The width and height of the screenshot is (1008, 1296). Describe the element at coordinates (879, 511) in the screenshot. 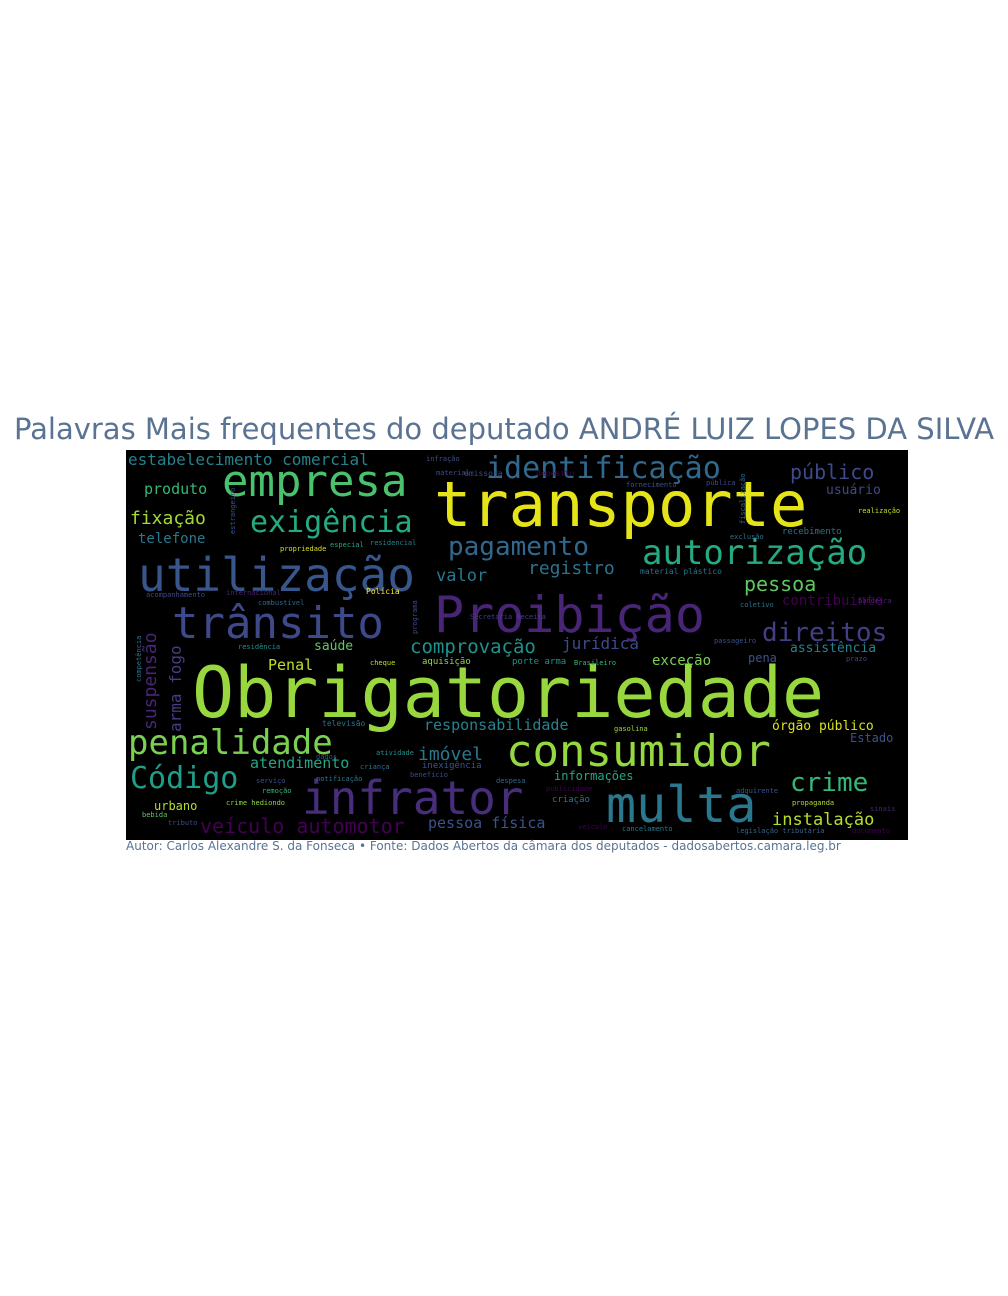

I see `word-cloud-word: realização` at that location.